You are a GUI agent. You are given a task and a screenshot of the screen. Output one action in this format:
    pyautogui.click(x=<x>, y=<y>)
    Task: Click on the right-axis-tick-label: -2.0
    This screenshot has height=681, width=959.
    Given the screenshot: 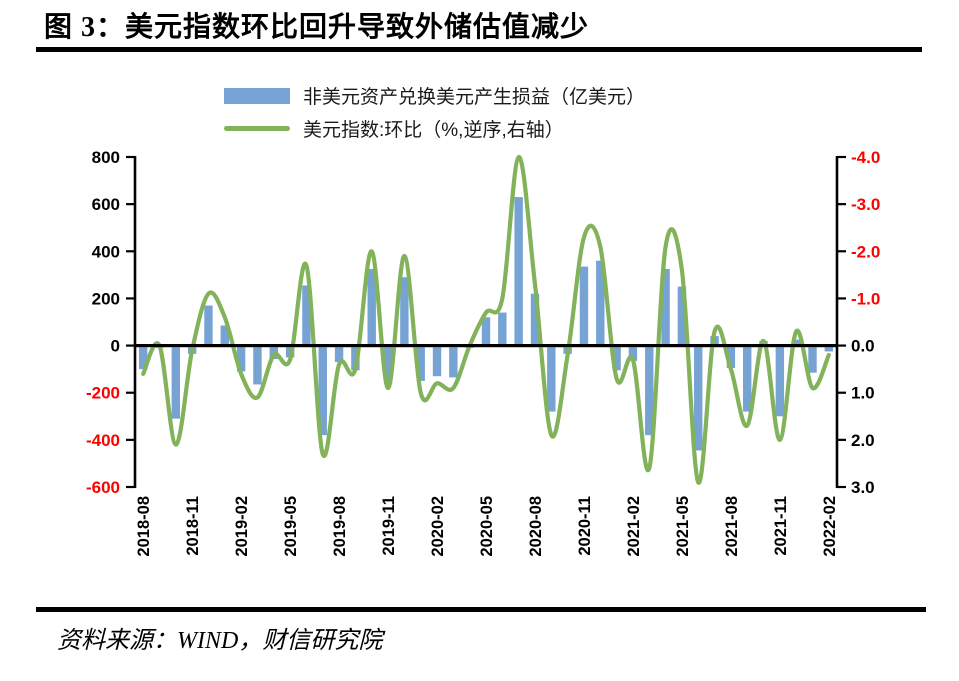 What is the action you would take?
    pyautogui.click(x=865, y=251)
    